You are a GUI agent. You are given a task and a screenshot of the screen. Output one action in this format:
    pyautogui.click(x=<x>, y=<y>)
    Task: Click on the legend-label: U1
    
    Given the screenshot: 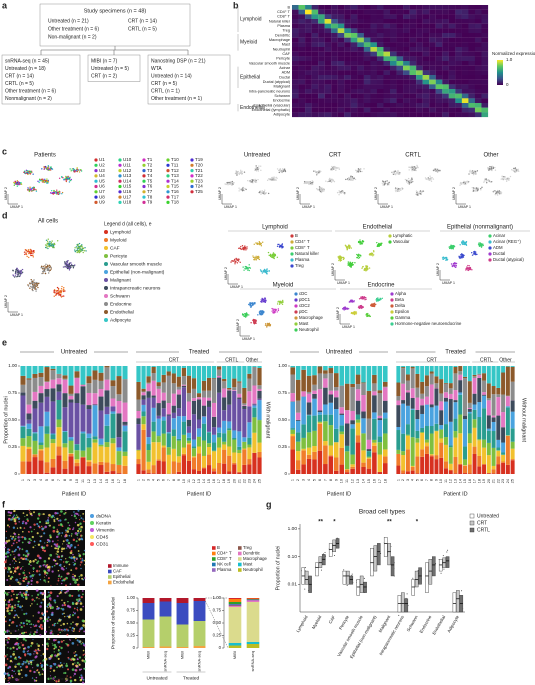 What is the action you would take?
    pyautogui.click(x=102, y=159)
    